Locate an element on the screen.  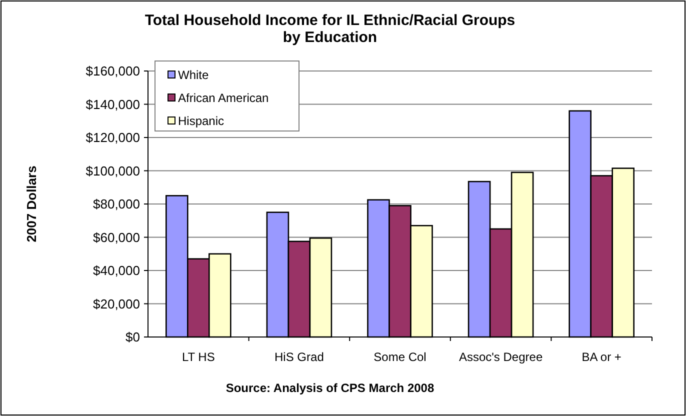
legend-label: Hispanic is located at coordinates (201, 121).